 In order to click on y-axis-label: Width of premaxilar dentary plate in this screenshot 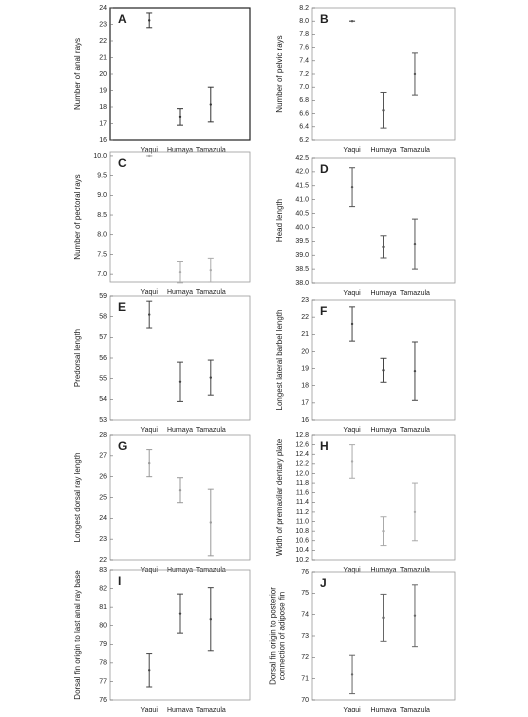, I will do `click(279, 497)`.